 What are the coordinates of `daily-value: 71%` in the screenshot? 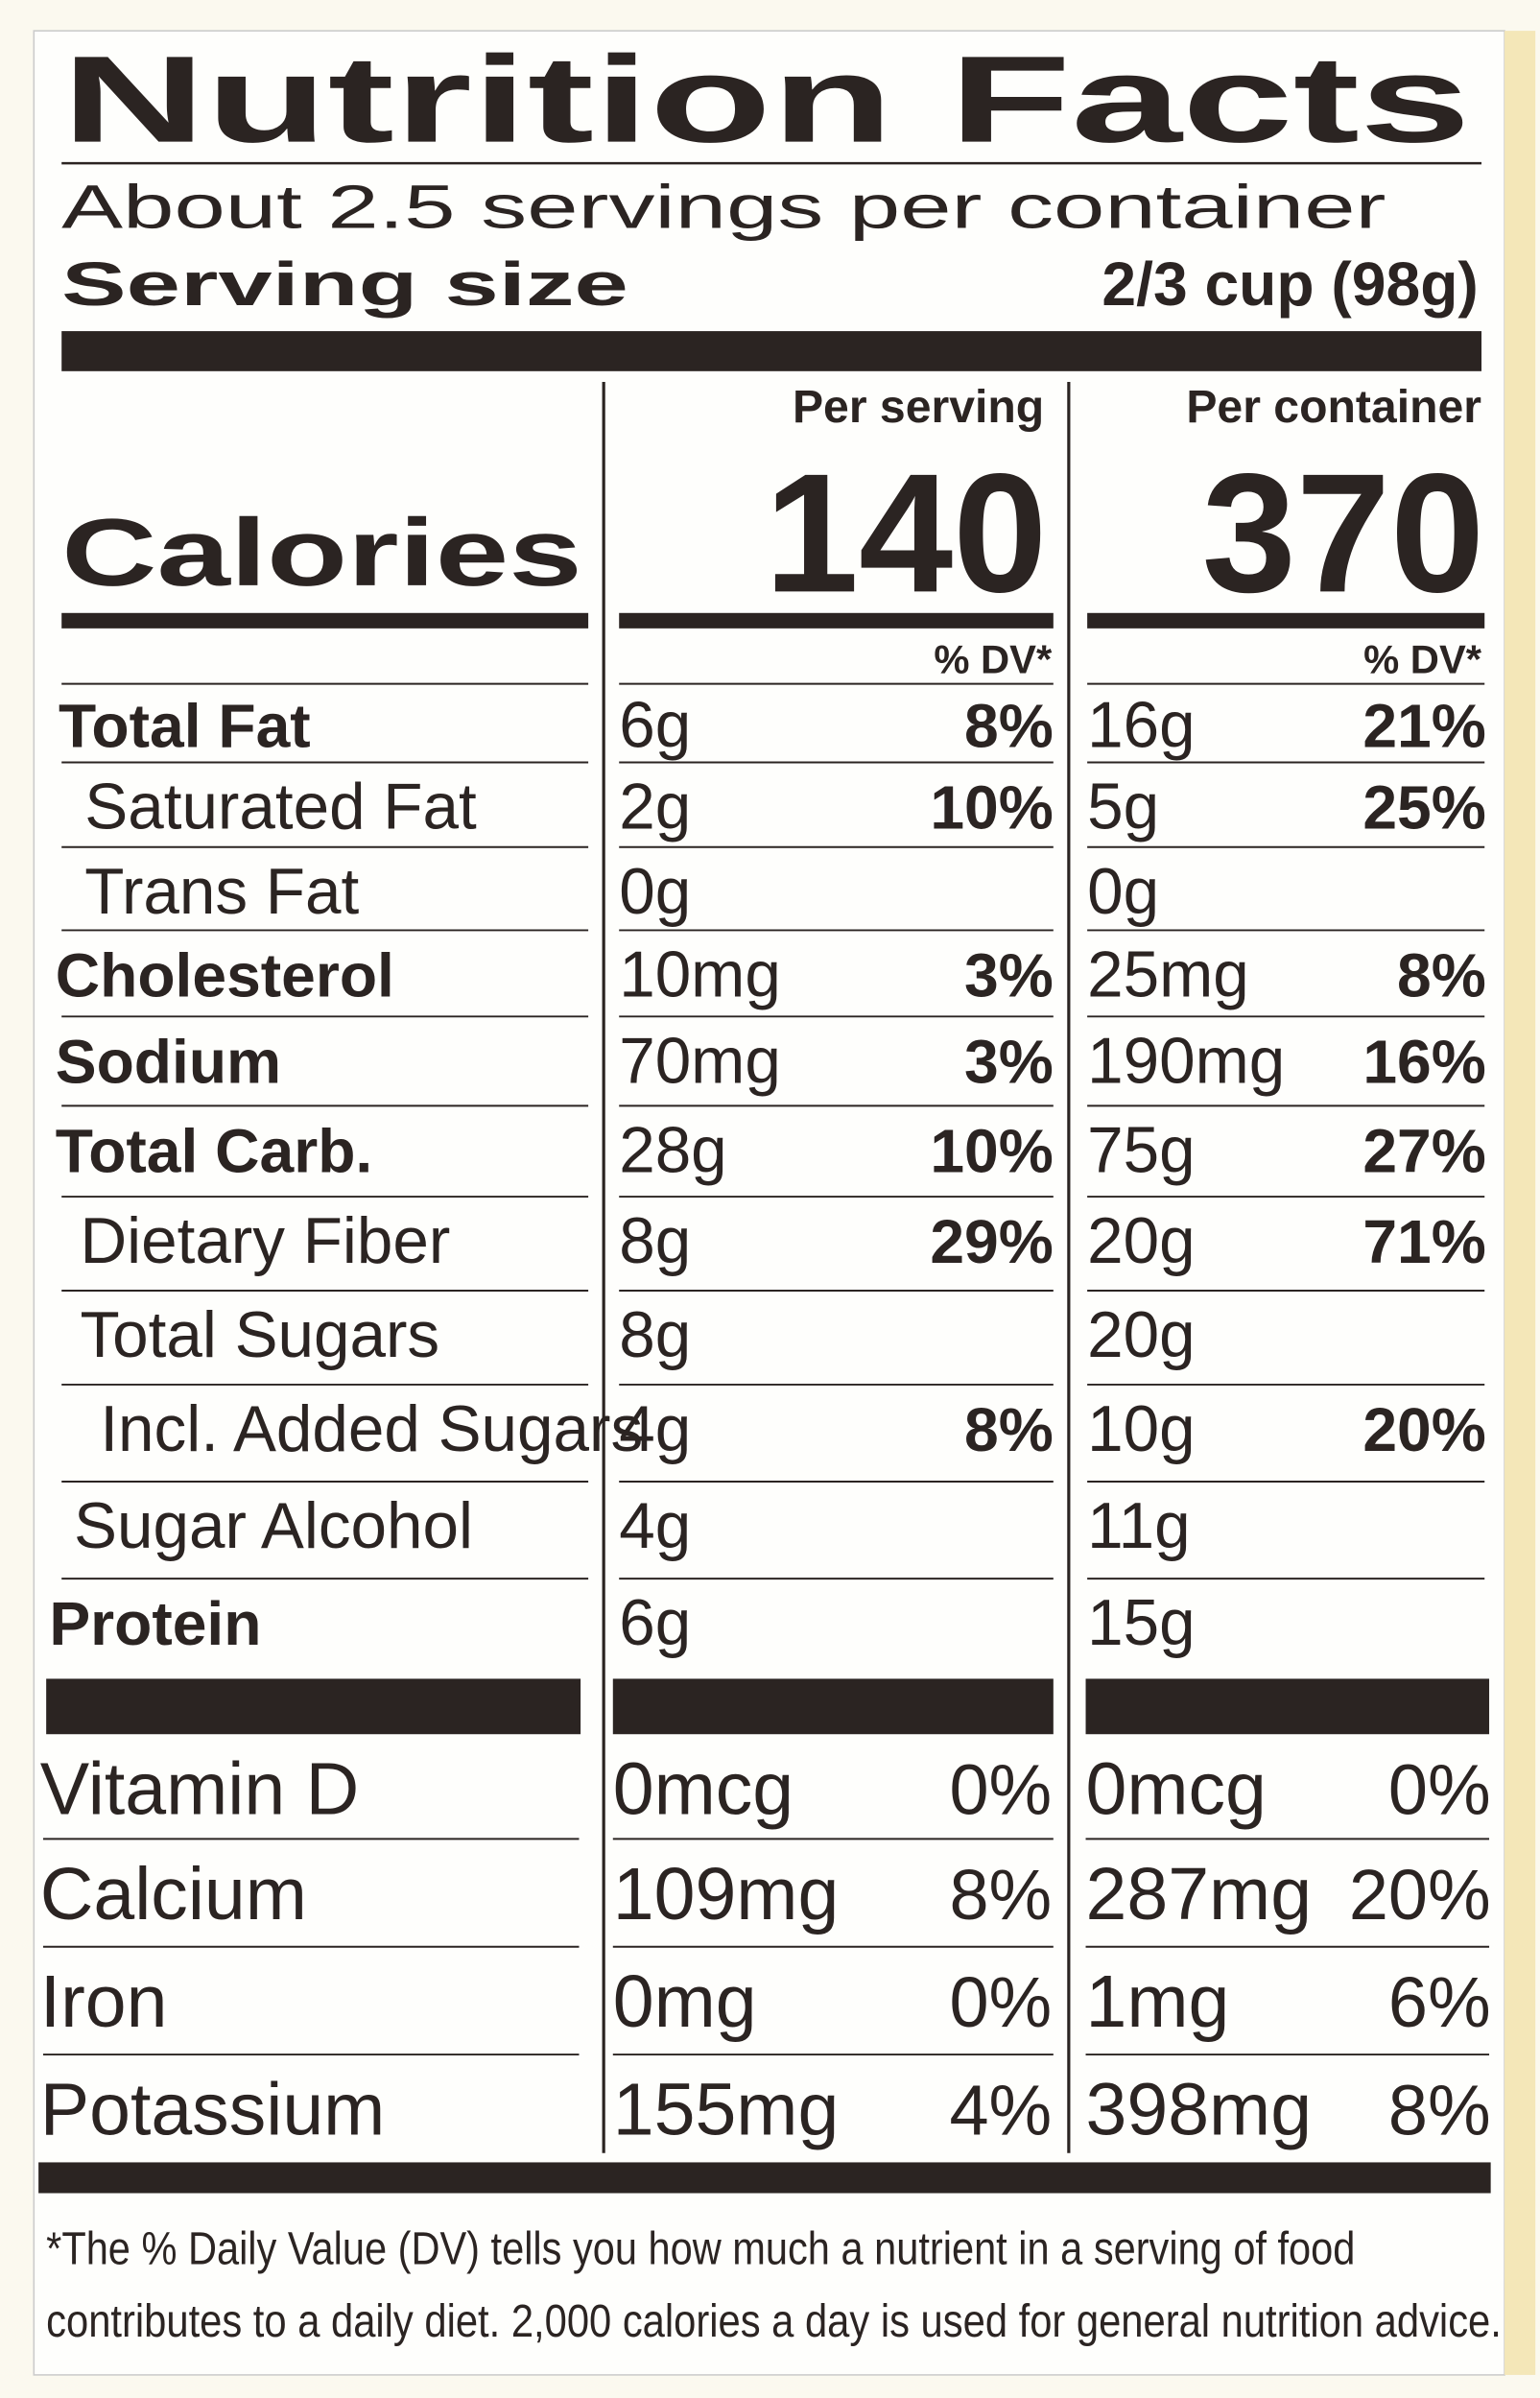 It's located at (1423, 1242).